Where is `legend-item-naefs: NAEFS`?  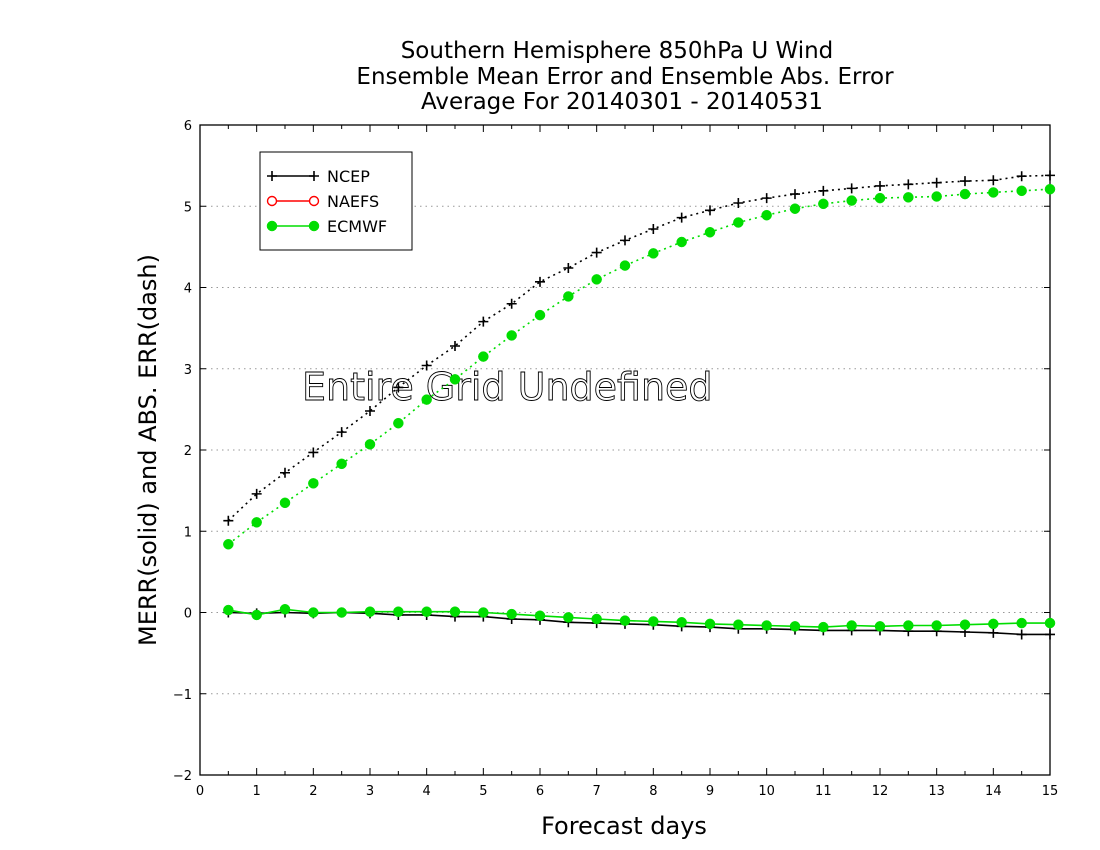
legend-item-naefs: NAEFS is located at coordinates (322, 201).